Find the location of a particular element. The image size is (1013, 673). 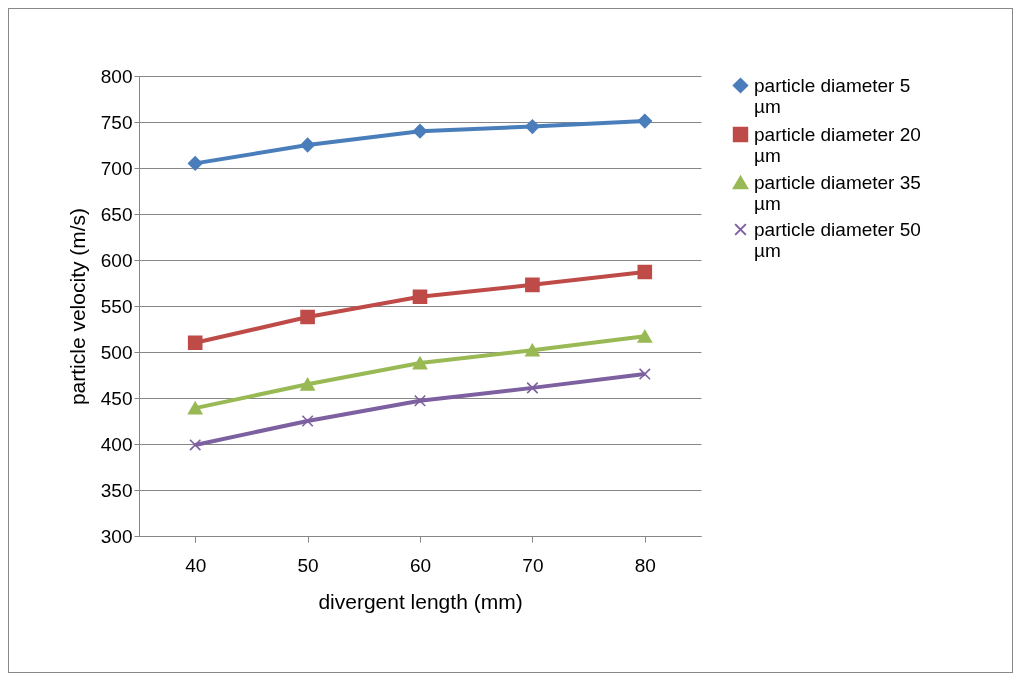

legend-label: particle diameter 5 µm is located at coordinates (832, 95).